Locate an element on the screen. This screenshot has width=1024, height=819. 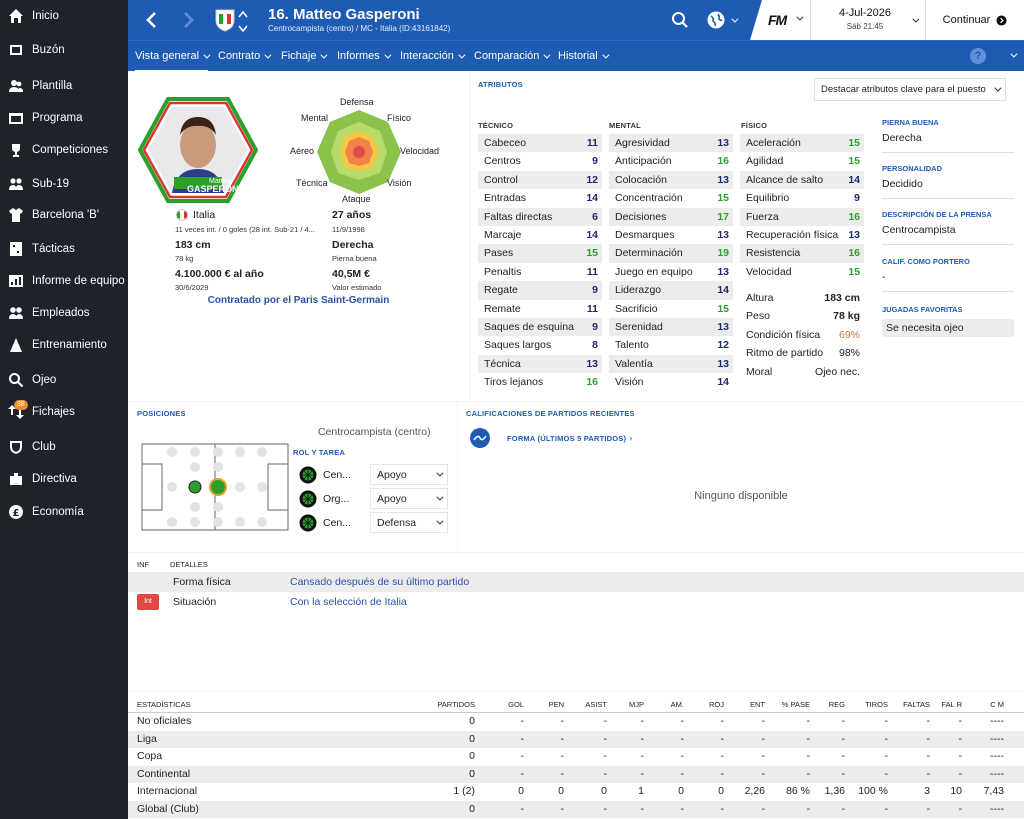
duty-dropdown: Defensa is located at coordinates (409, 522).